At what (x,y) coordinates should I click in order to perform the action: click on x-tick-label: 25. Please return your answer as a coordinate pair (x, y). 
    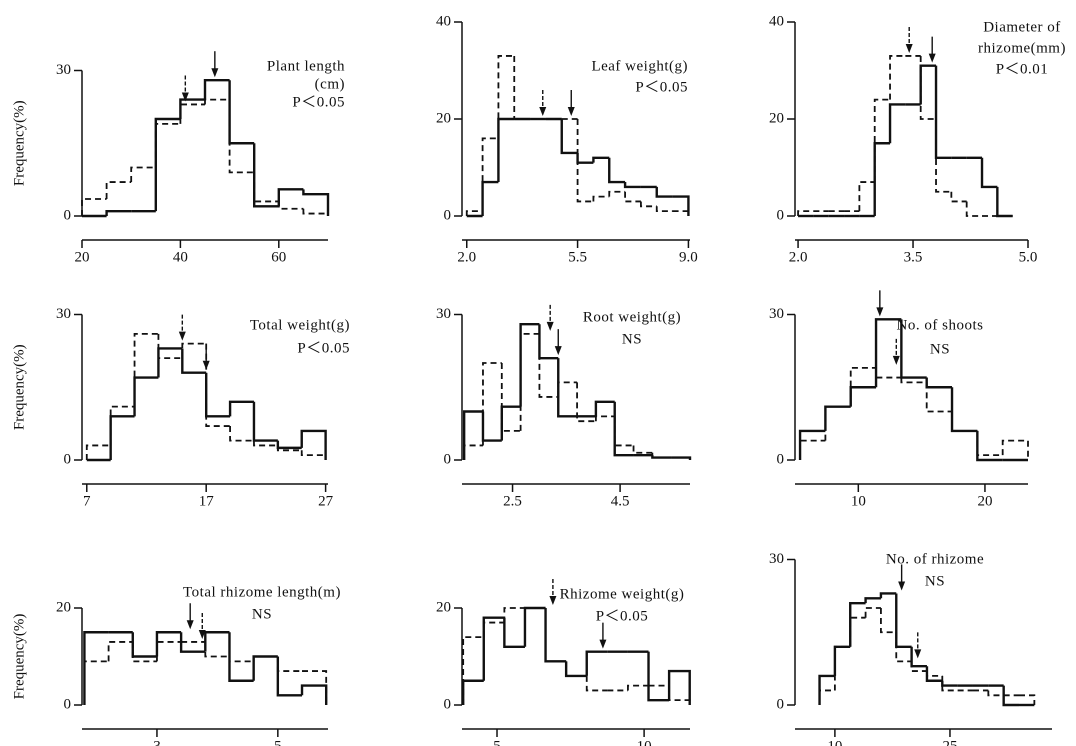
    Looking at the image, I should click on (949, 742).